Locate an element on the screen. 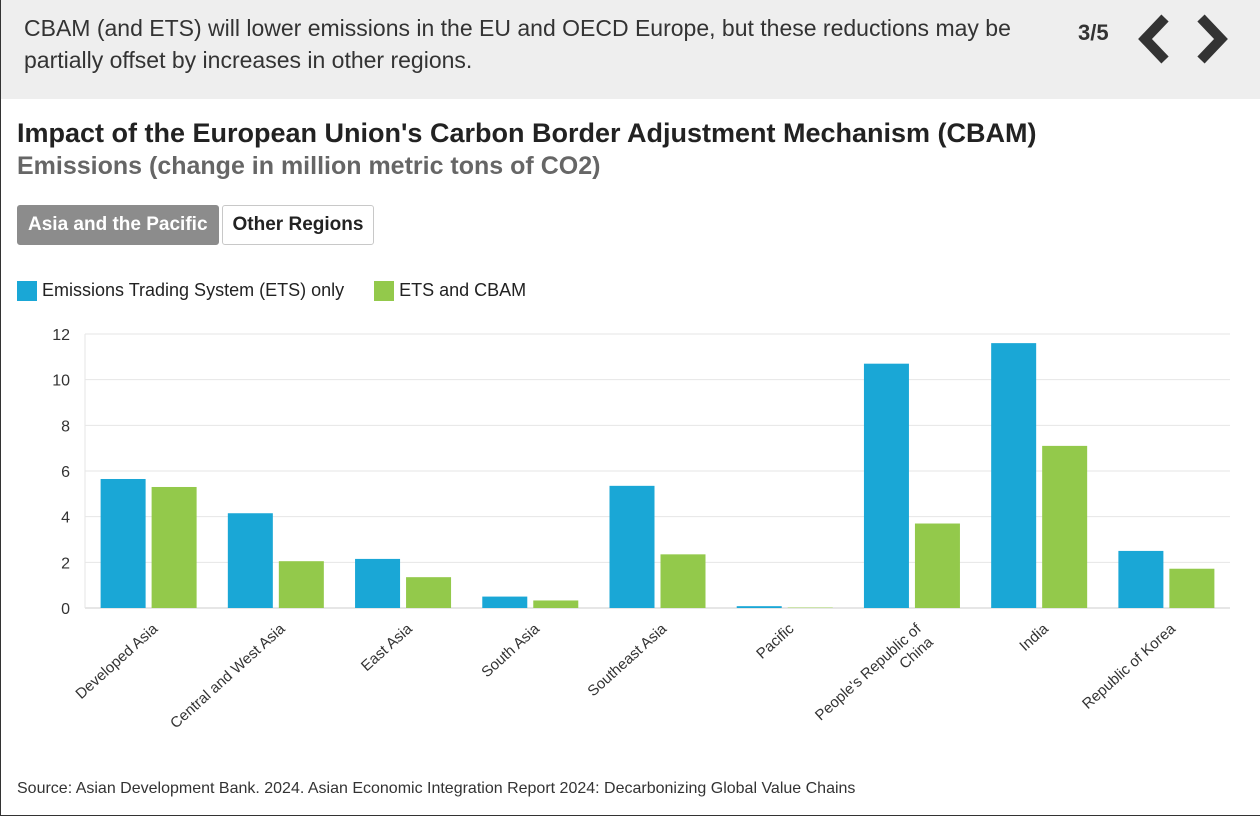  legend-item-ets: Emissions Trading System (ETS) only is located at coordinates (180, 290).